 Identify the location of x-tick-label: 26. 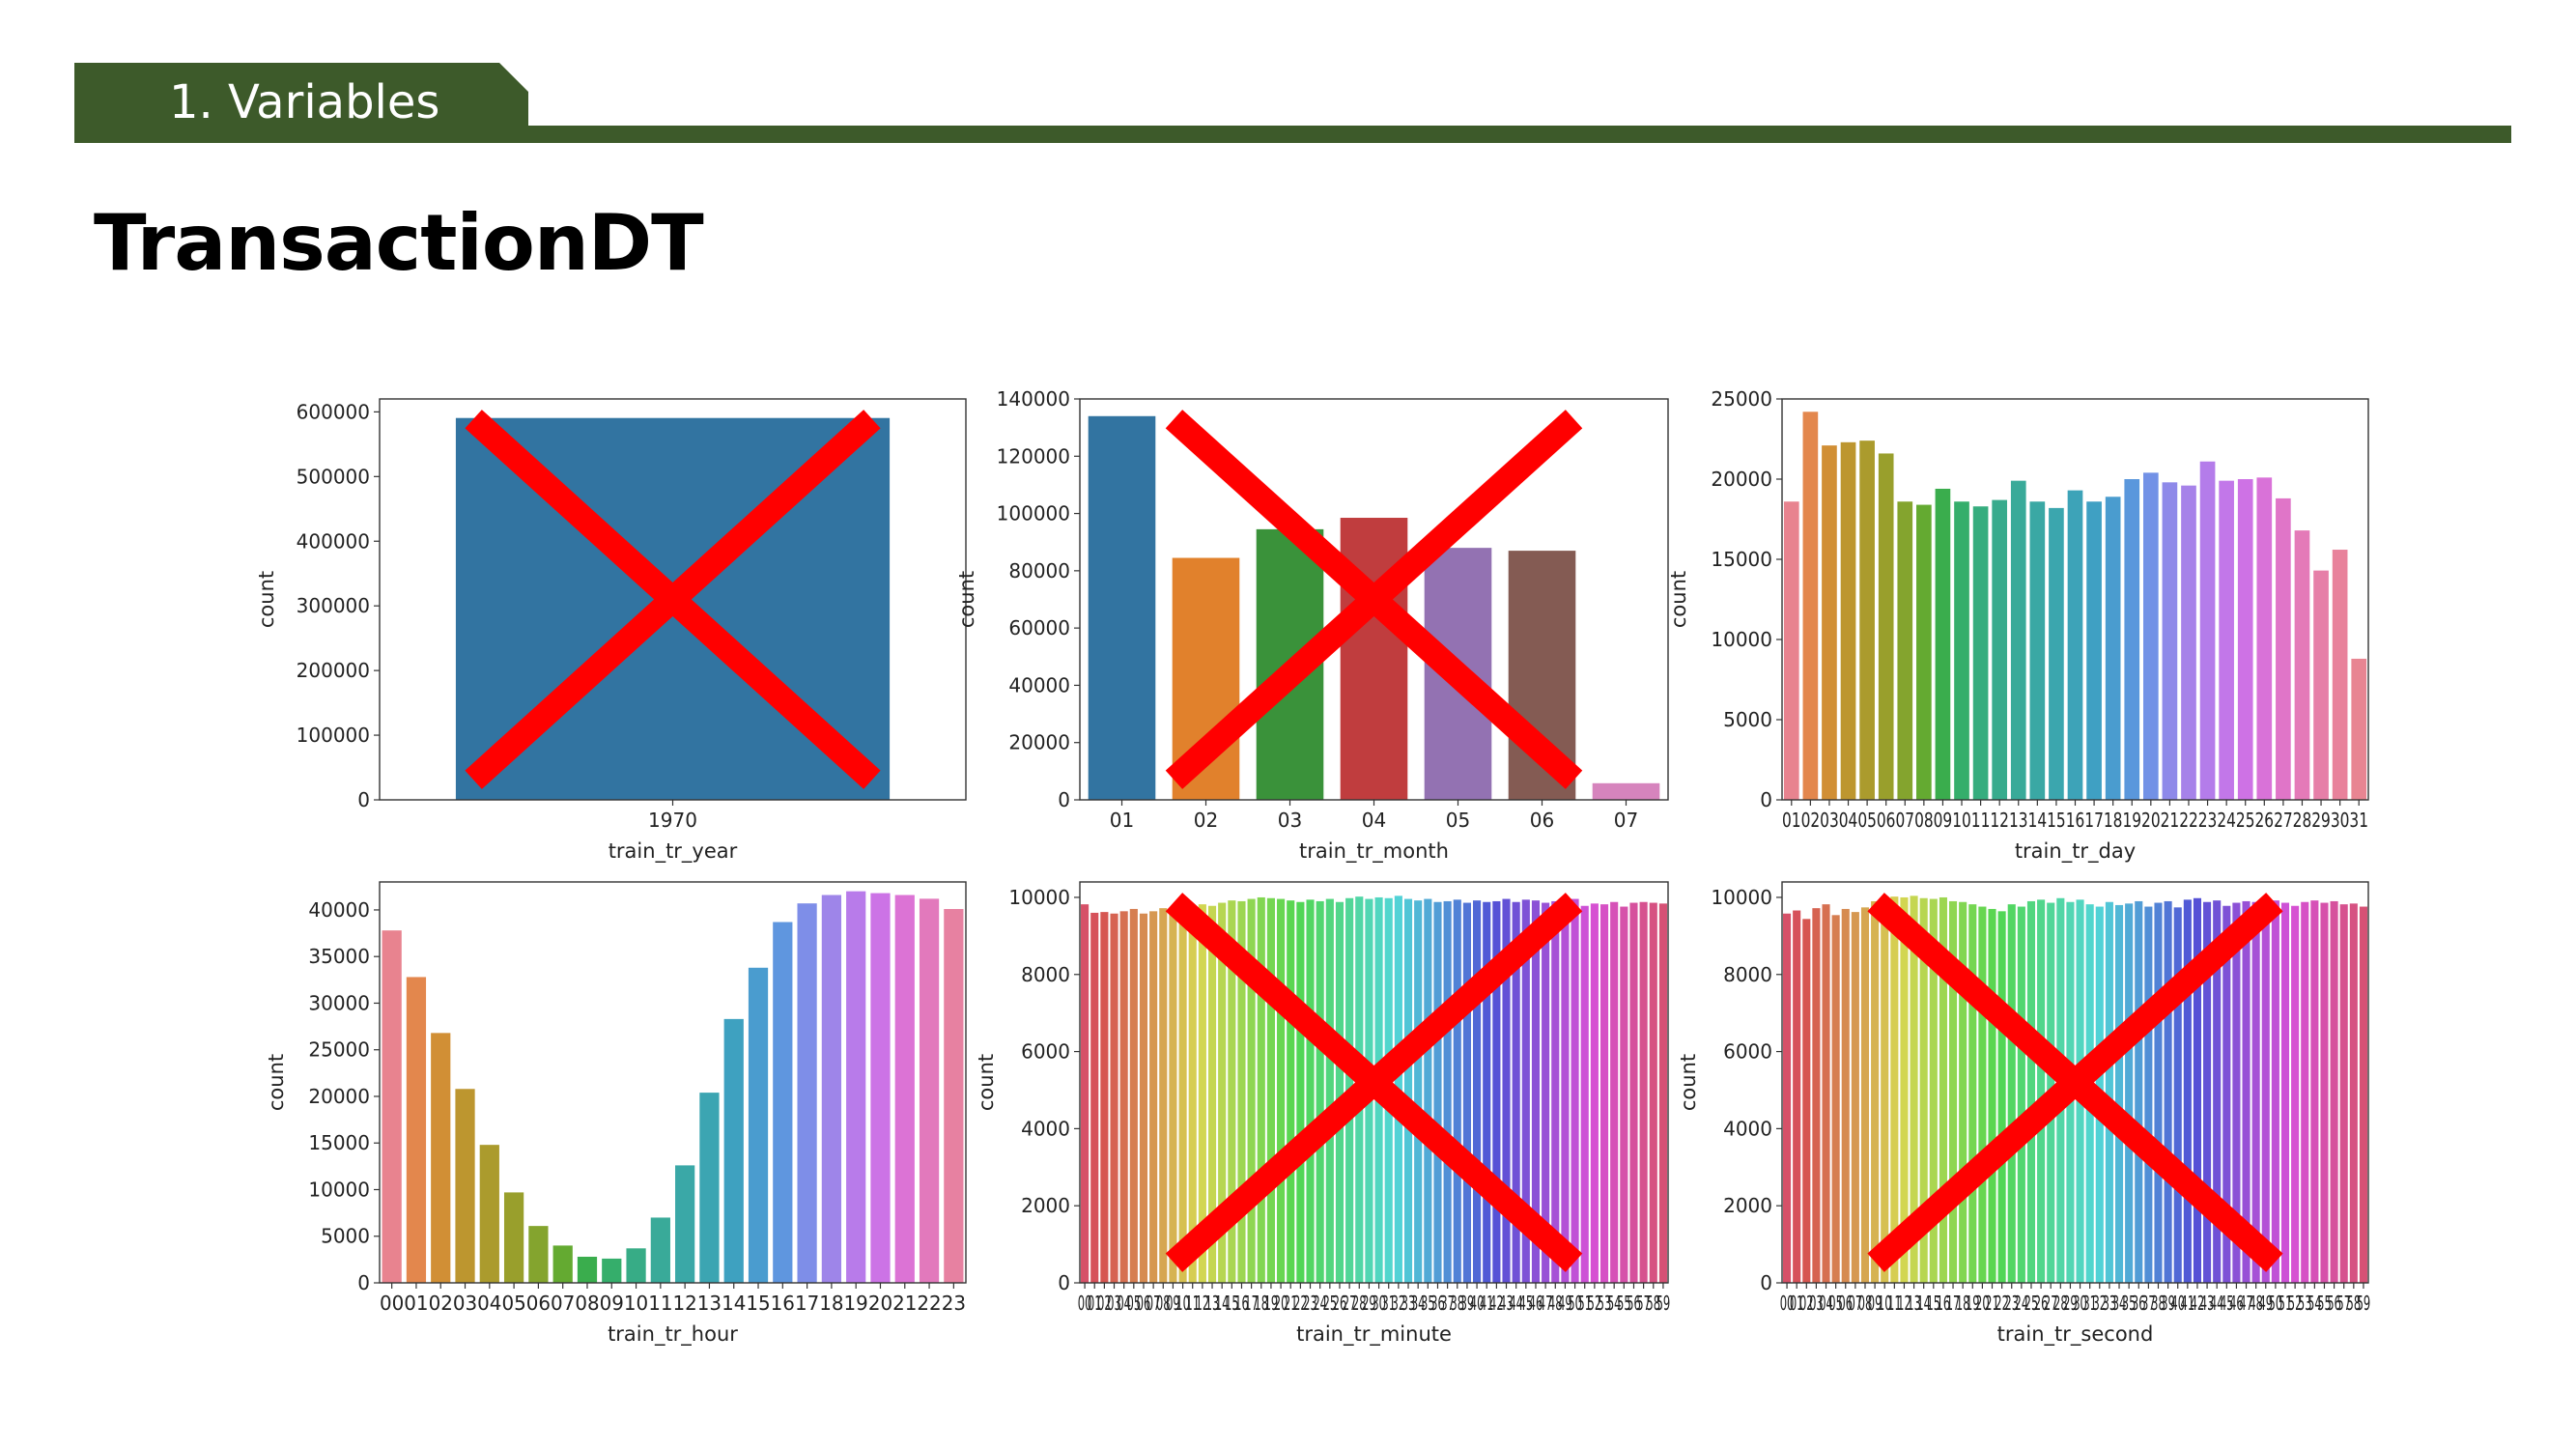
(2265, 820).